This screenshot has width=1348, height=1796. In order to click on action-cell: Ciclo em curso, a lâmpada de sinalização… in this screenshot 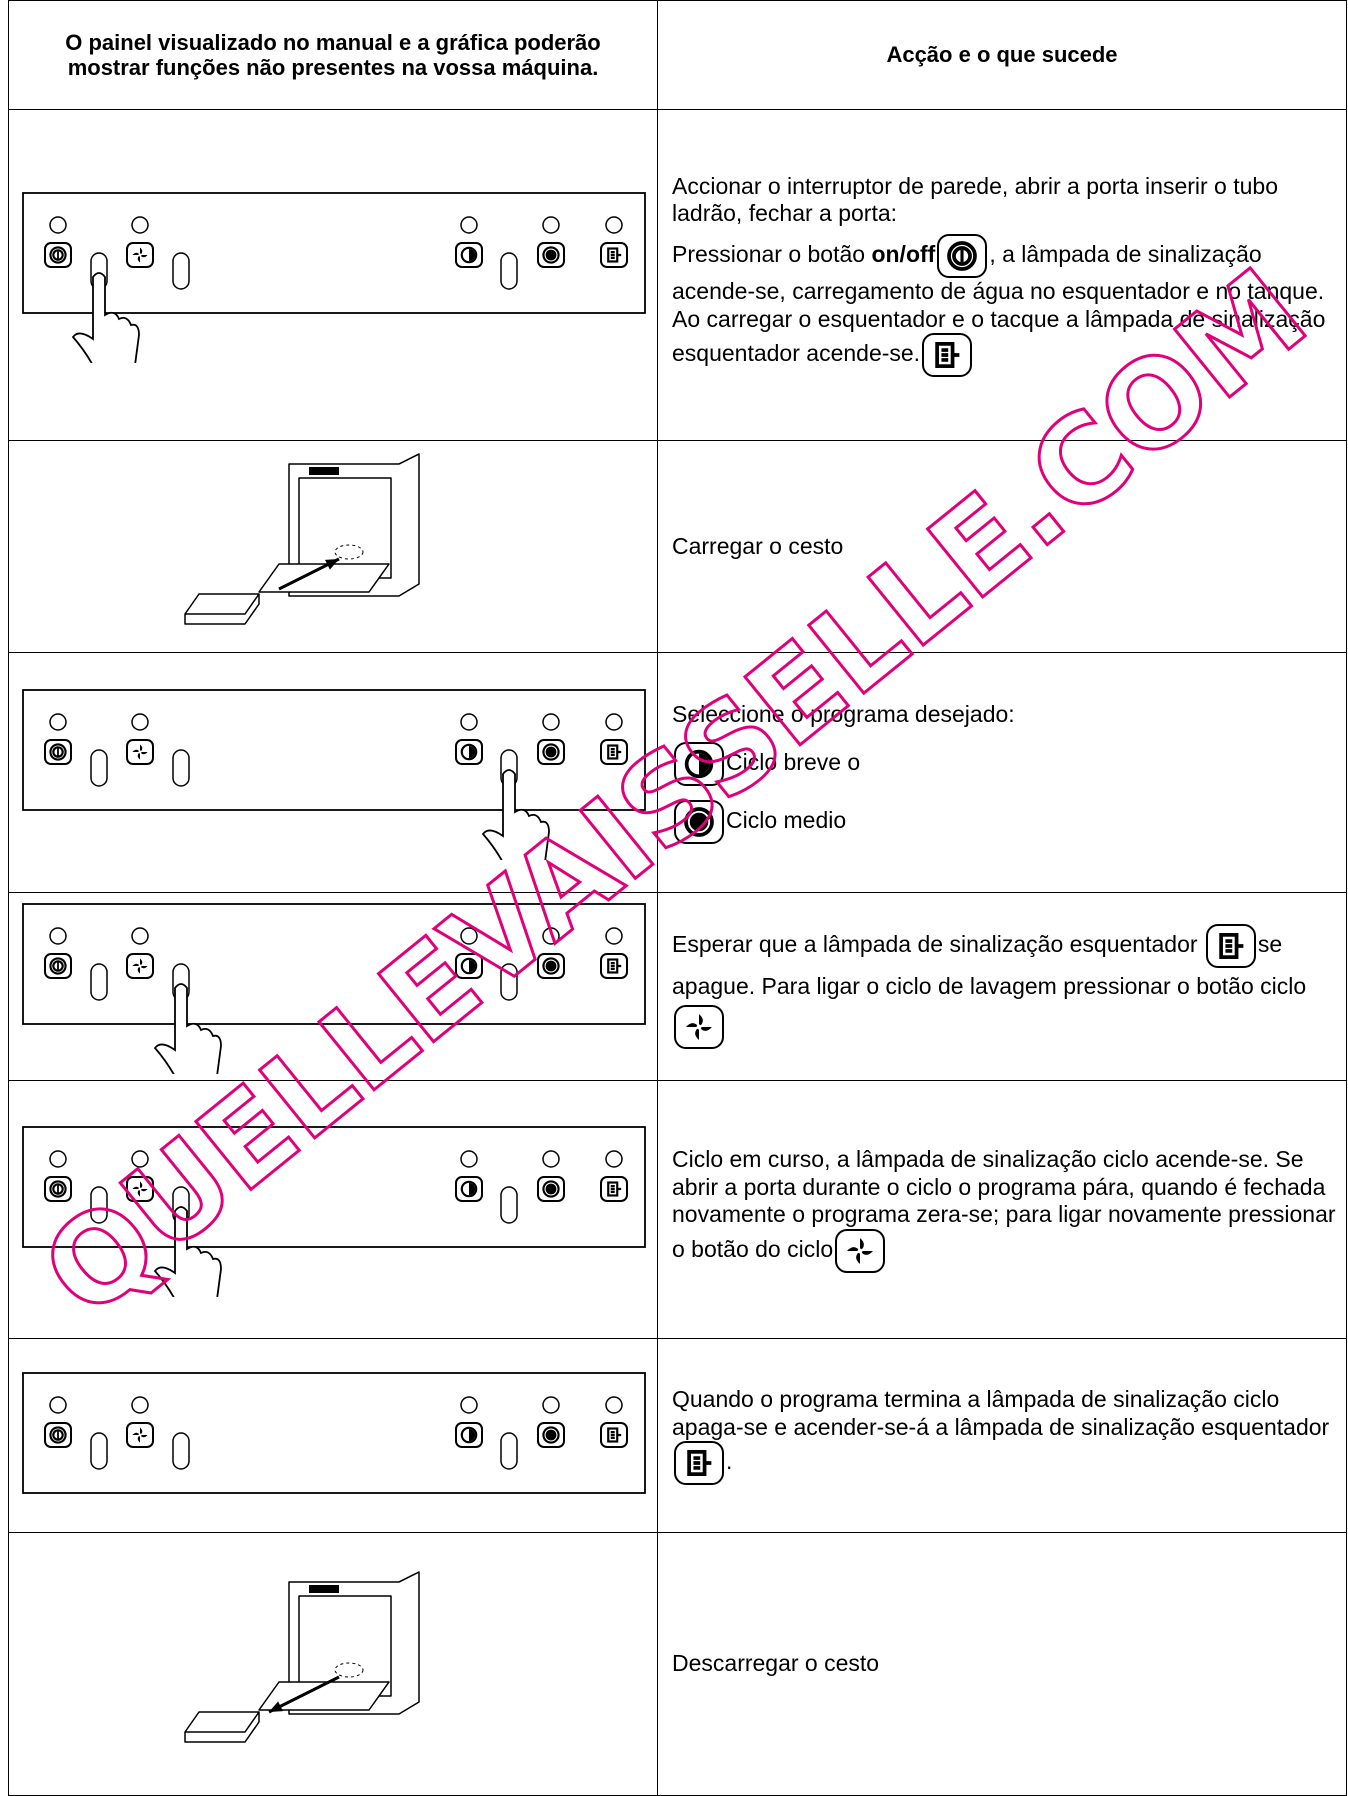, I will do `click(1002, 1209)`.